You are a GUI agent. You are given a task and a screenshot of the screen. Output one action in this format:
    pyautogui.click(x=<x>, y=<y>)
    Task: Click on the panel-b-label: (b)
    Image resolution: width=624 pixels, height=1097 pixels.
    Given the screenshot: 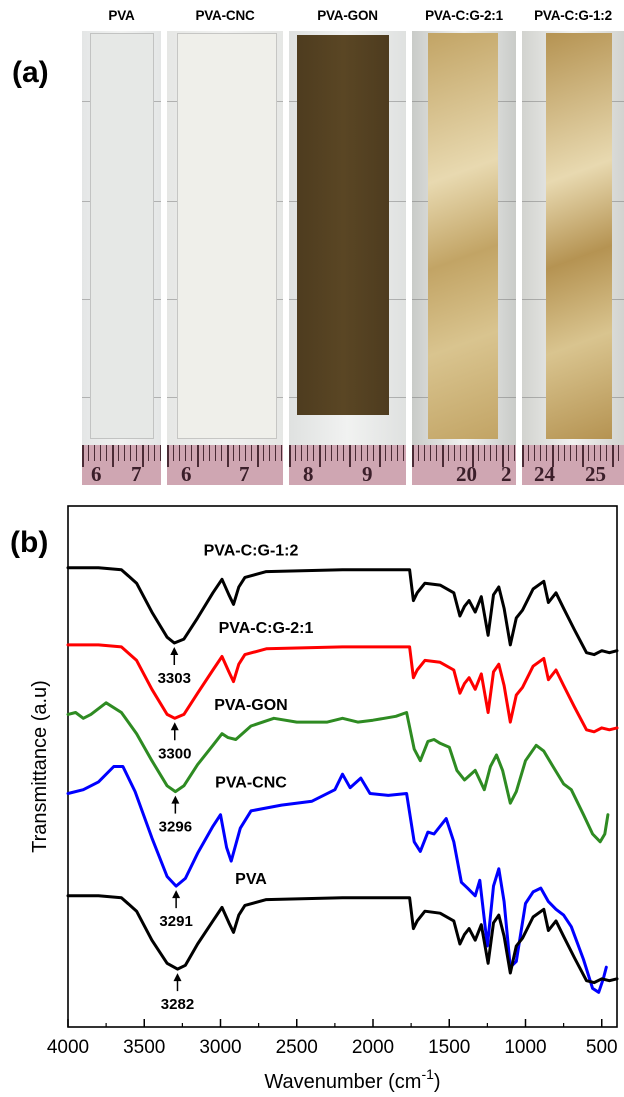 What is the action you would take?
    pyautogui.click(x=29, y=542)
    